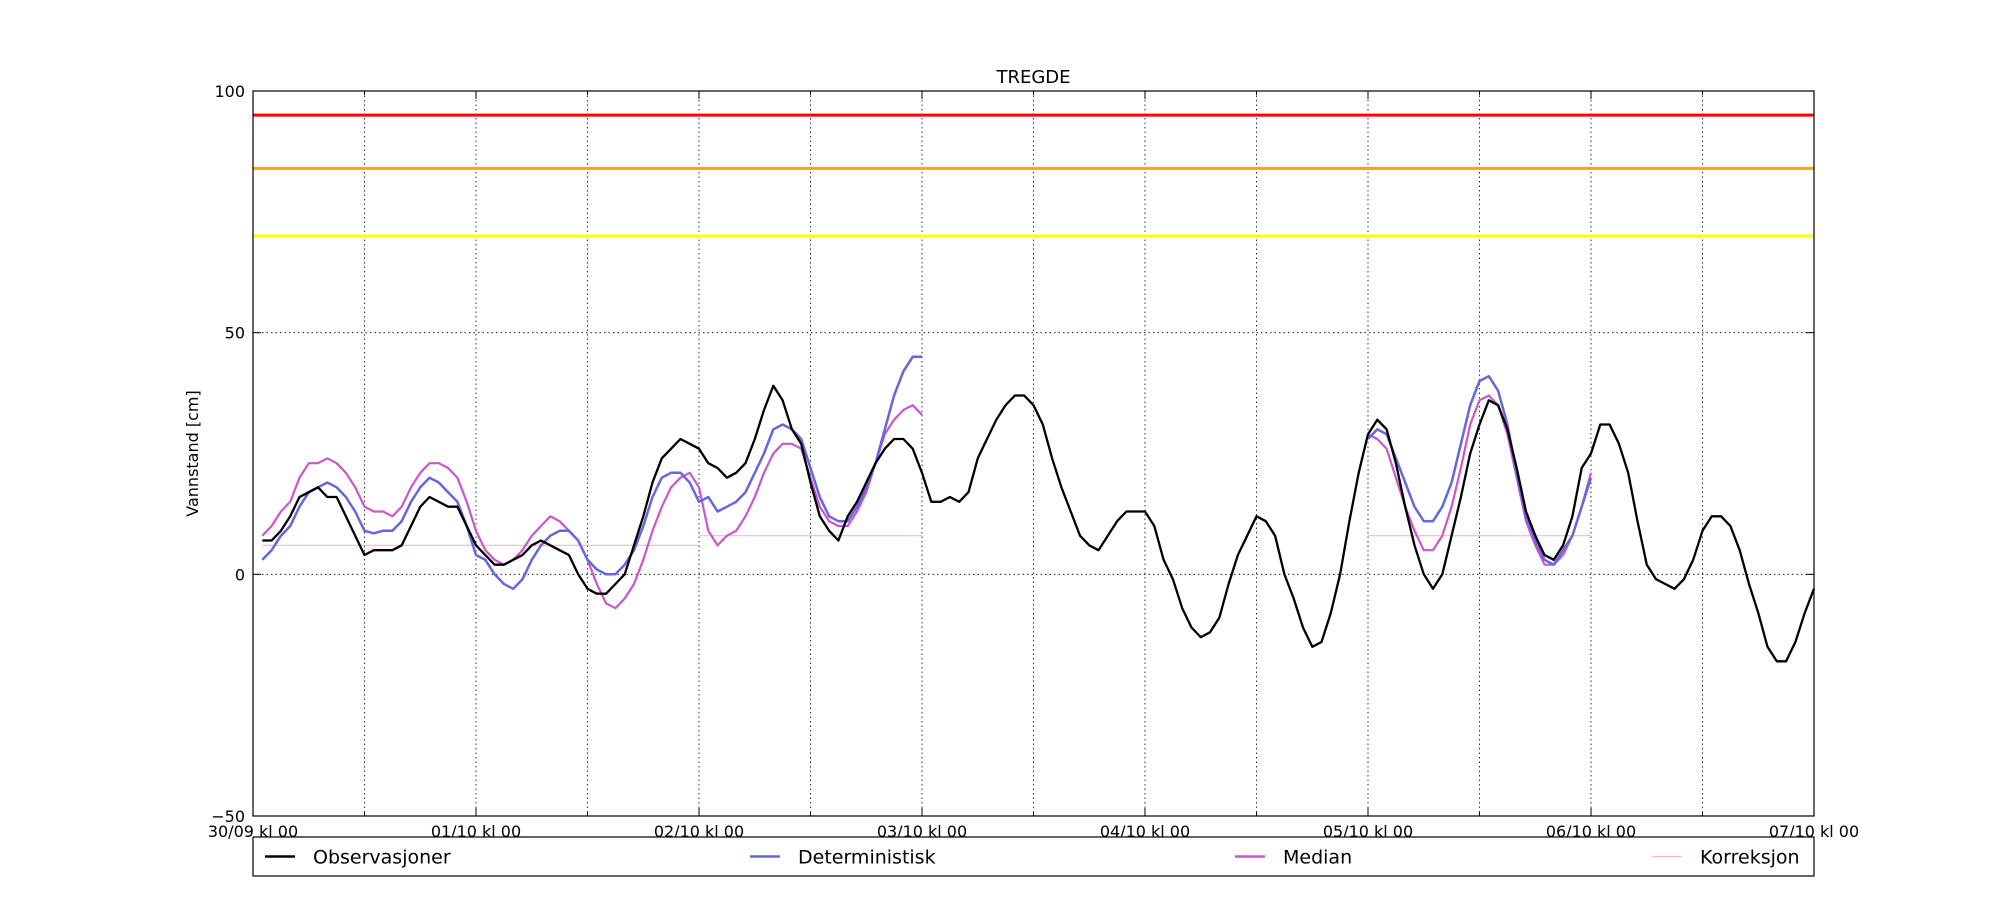 This screenshot has width=2000, height=900. Describe the element at coordinates (922, 831) in the screenshot. I see `x-tick-label: 03/10 kl 00` at that location.